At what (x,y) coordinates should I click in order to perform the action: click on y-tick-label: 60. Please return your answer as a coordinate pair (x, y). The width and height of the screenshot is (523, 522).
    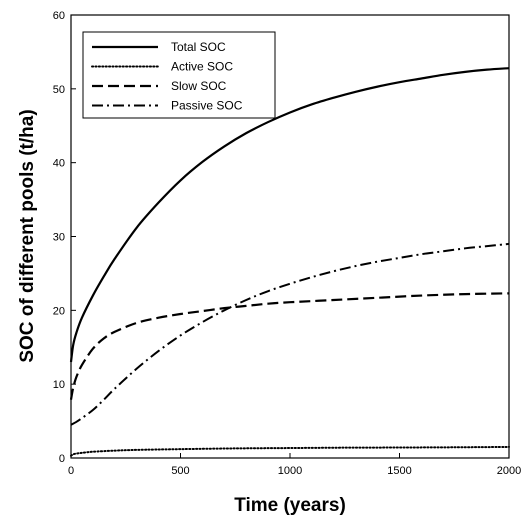
    Looking at the image, I should click on (59, 16).